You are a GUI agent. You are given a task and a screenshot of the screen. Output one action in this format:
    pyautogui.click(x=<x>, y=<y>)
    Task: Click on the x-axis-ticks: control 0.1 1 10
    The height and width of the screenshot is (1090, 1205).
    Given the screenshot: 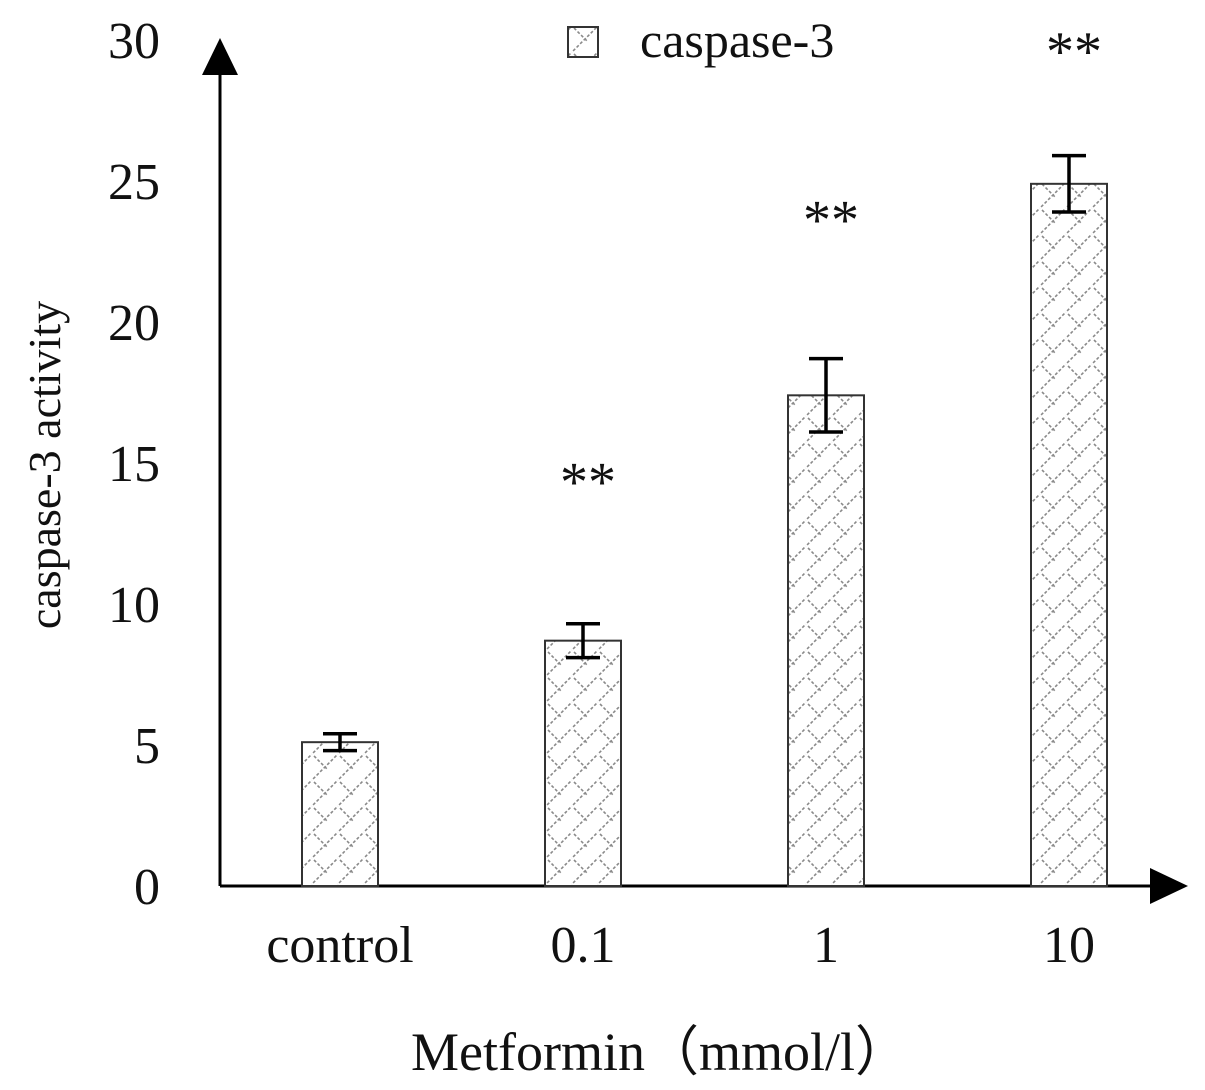 What is the action you would take?
    pyautogui.click(x=680, y=945)
    